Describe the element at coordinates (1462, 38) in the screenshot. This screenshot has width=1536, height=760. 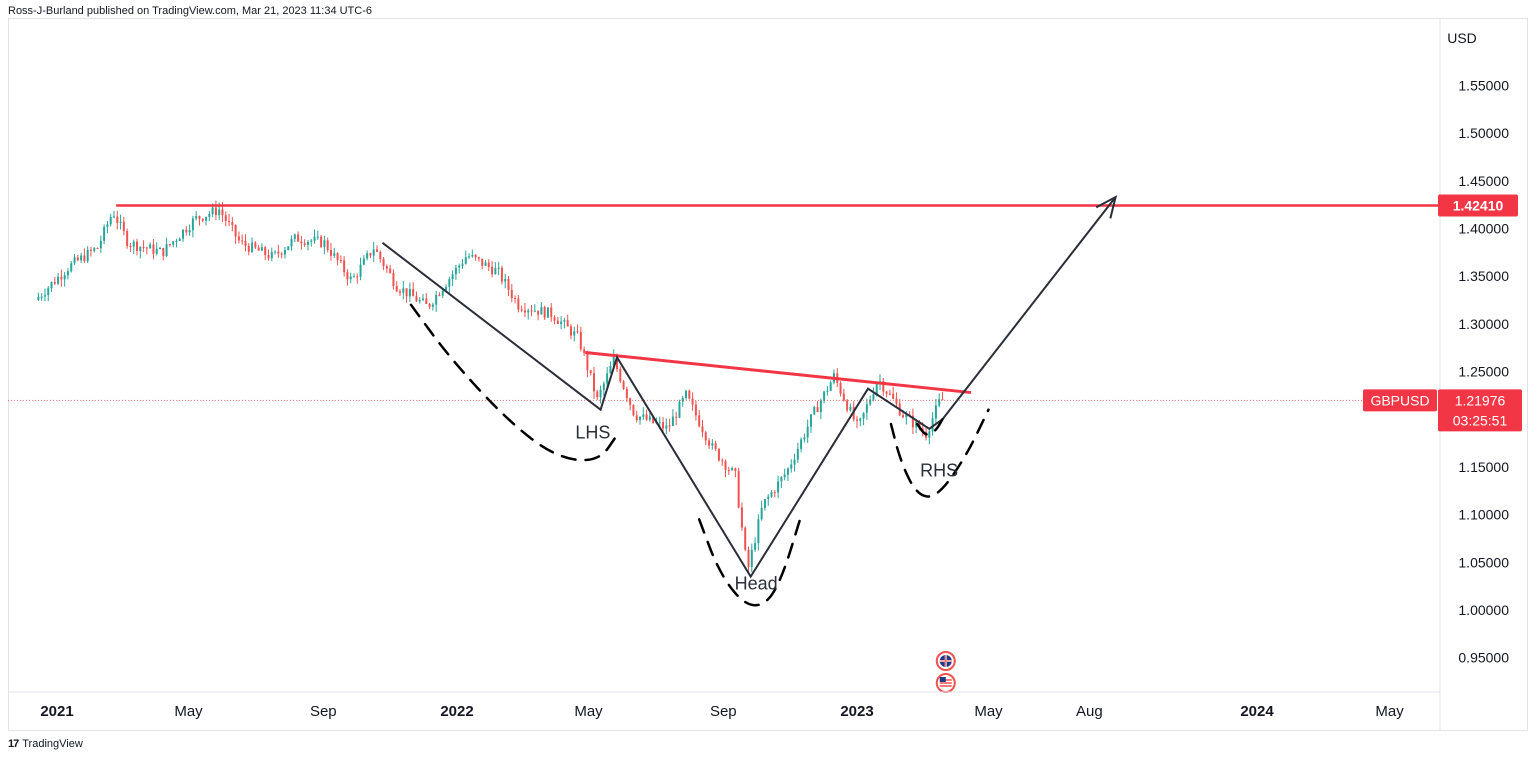
I see `currency-label: USD` at that location.